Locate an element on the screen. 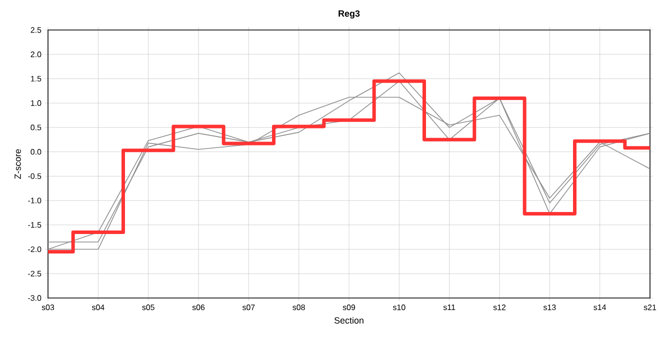  chart-title: Reg3 is located at coordinates (349, 14).